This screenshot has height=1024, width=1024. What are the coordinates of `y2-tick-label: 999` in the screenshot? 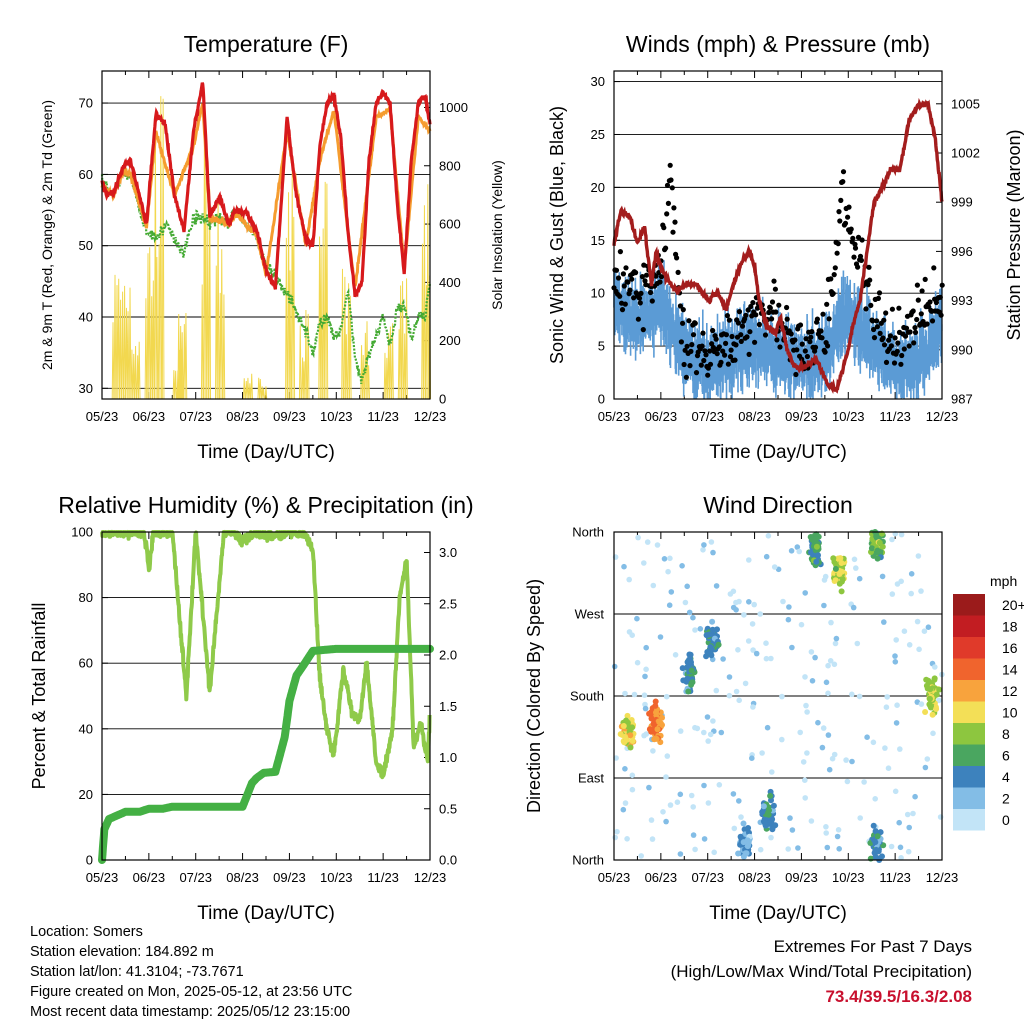 It's located at (962, 202).